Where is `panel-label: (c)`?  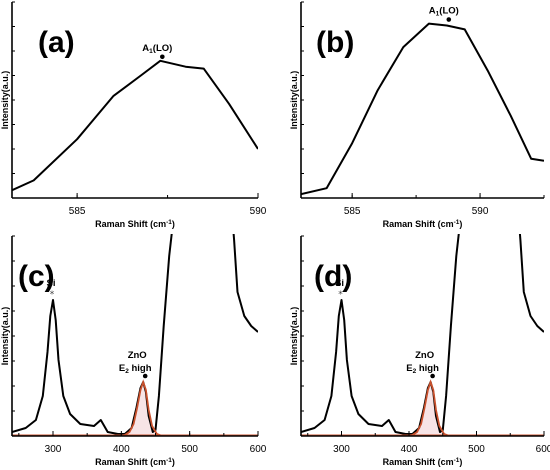
panel-label: (c) is located at coordinates (36, 276).